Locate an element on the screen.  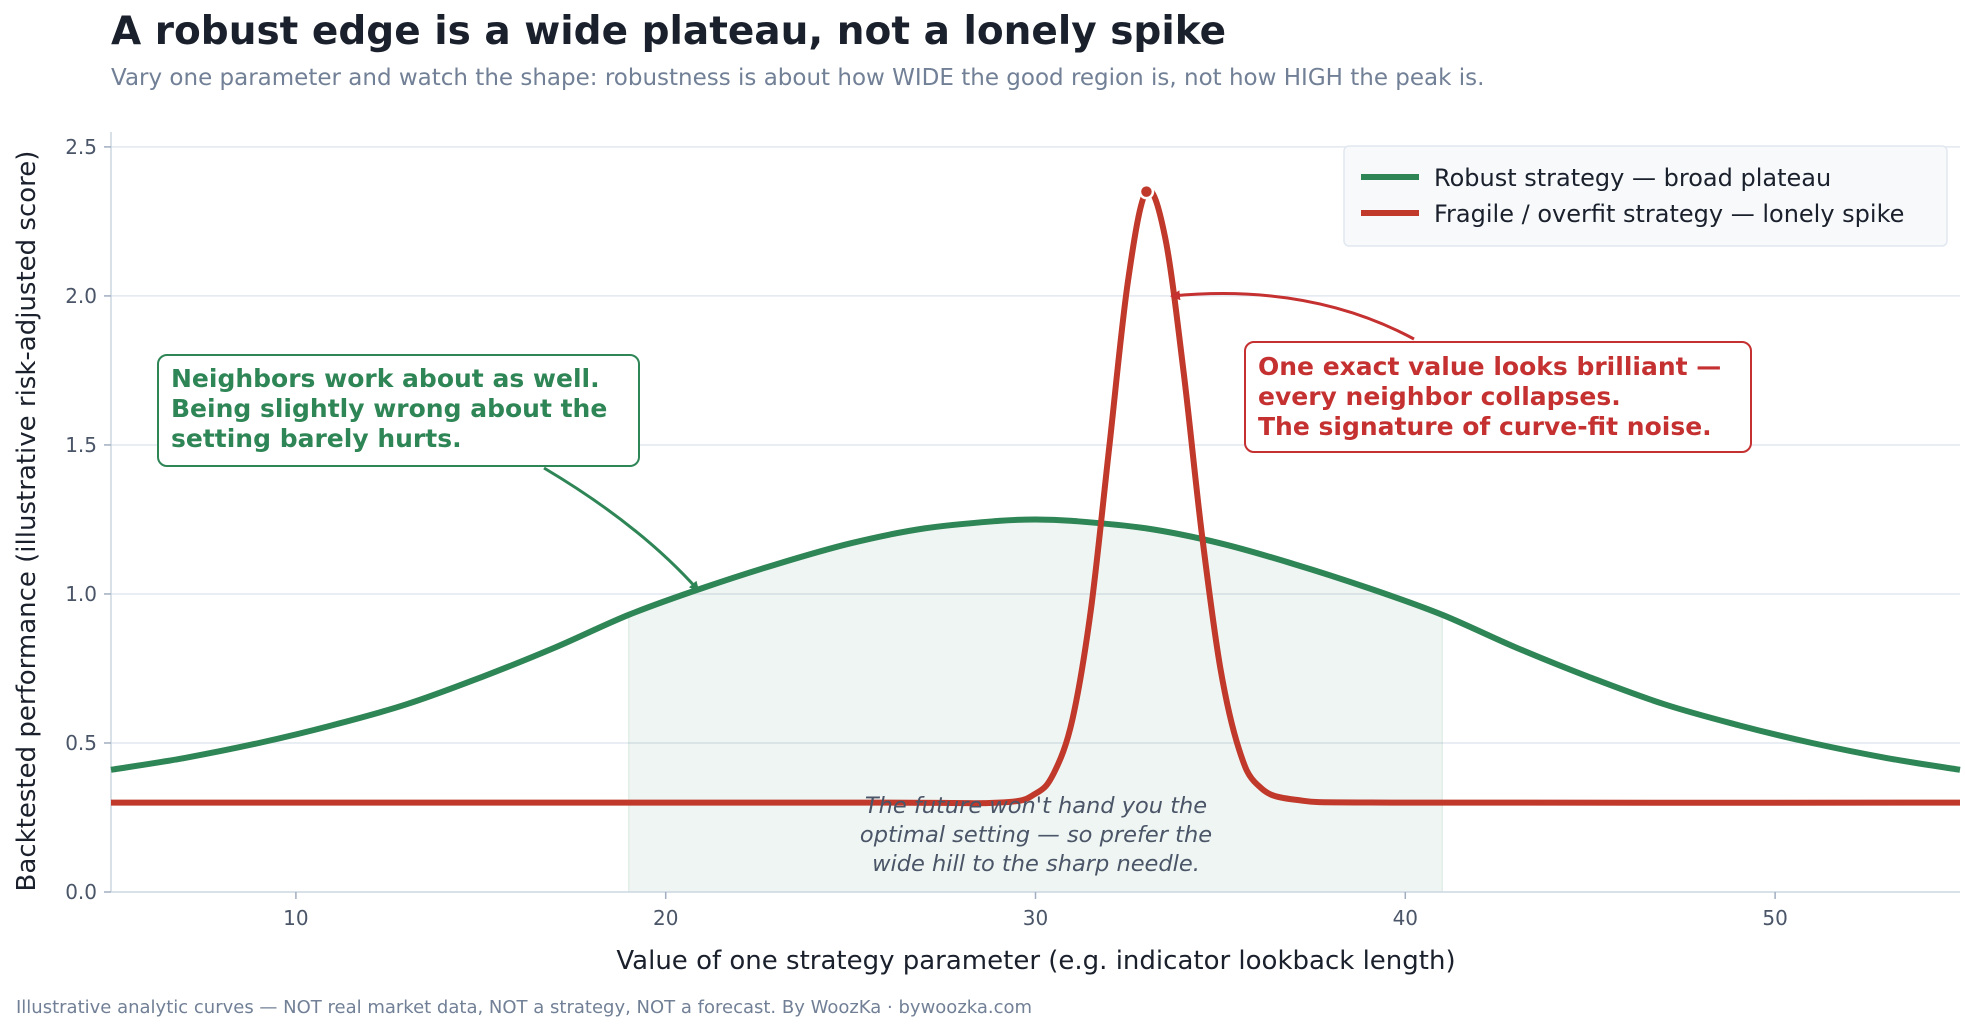
green-annotation-line-1: Neighbors work about as well. is located at coordinates (385, 378).